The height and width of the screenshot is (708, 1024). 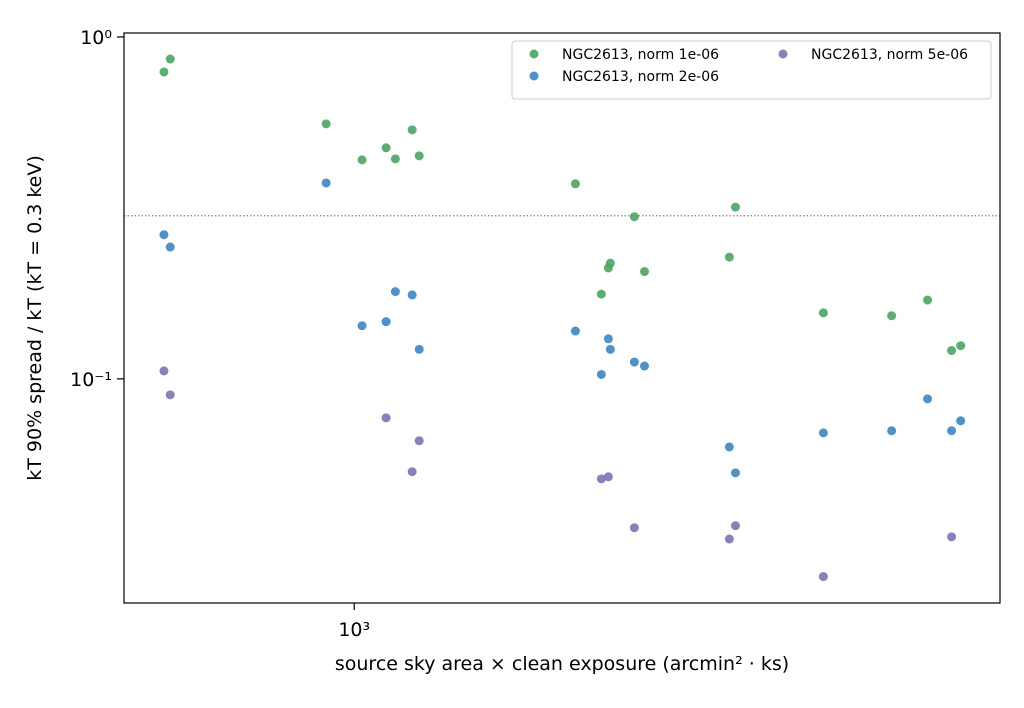 What do you see at coordinates (640, 55) in the screenshot?
I see `legend-label: NGC2613, norm 1e-06` at bounding box center [640, 55].